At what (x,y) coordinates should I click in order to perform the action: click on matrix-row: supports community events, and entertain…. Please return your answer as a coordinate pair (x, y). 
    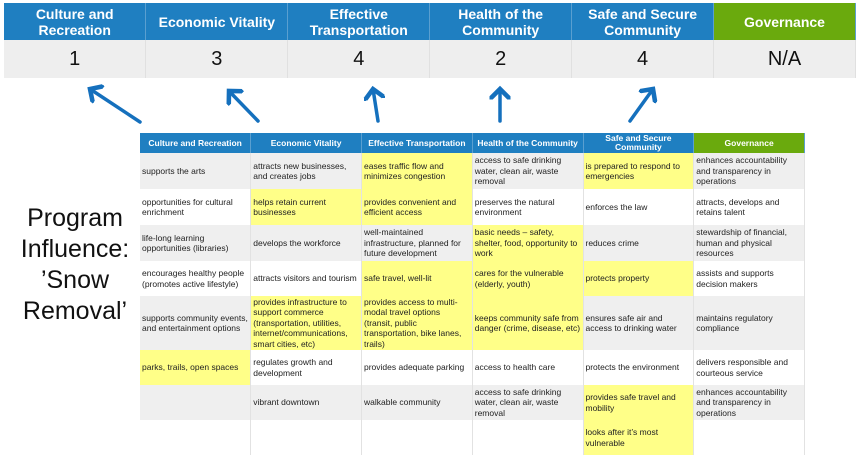
    Looking at the image, I should click on (472, 323).